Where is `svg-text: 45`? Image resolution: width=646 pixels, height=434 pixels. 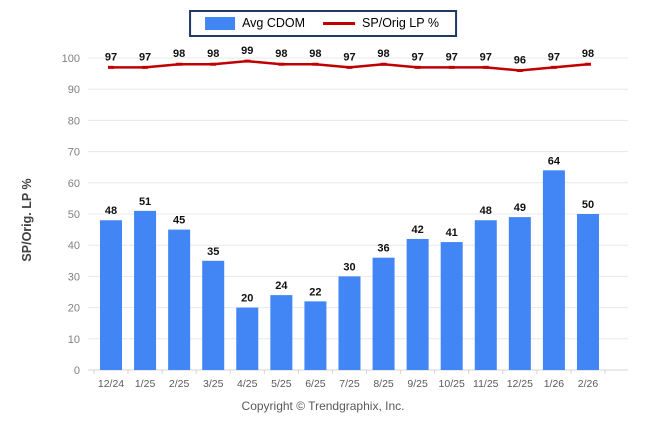
svg-text: 45 is located at coordinates (179, 221).